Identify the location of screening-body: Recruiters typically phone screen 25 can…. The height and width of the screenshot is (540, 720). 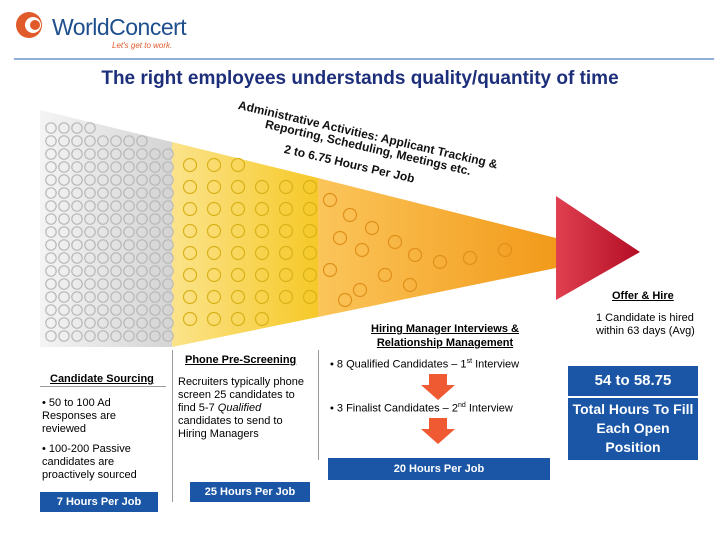
(241, 408).